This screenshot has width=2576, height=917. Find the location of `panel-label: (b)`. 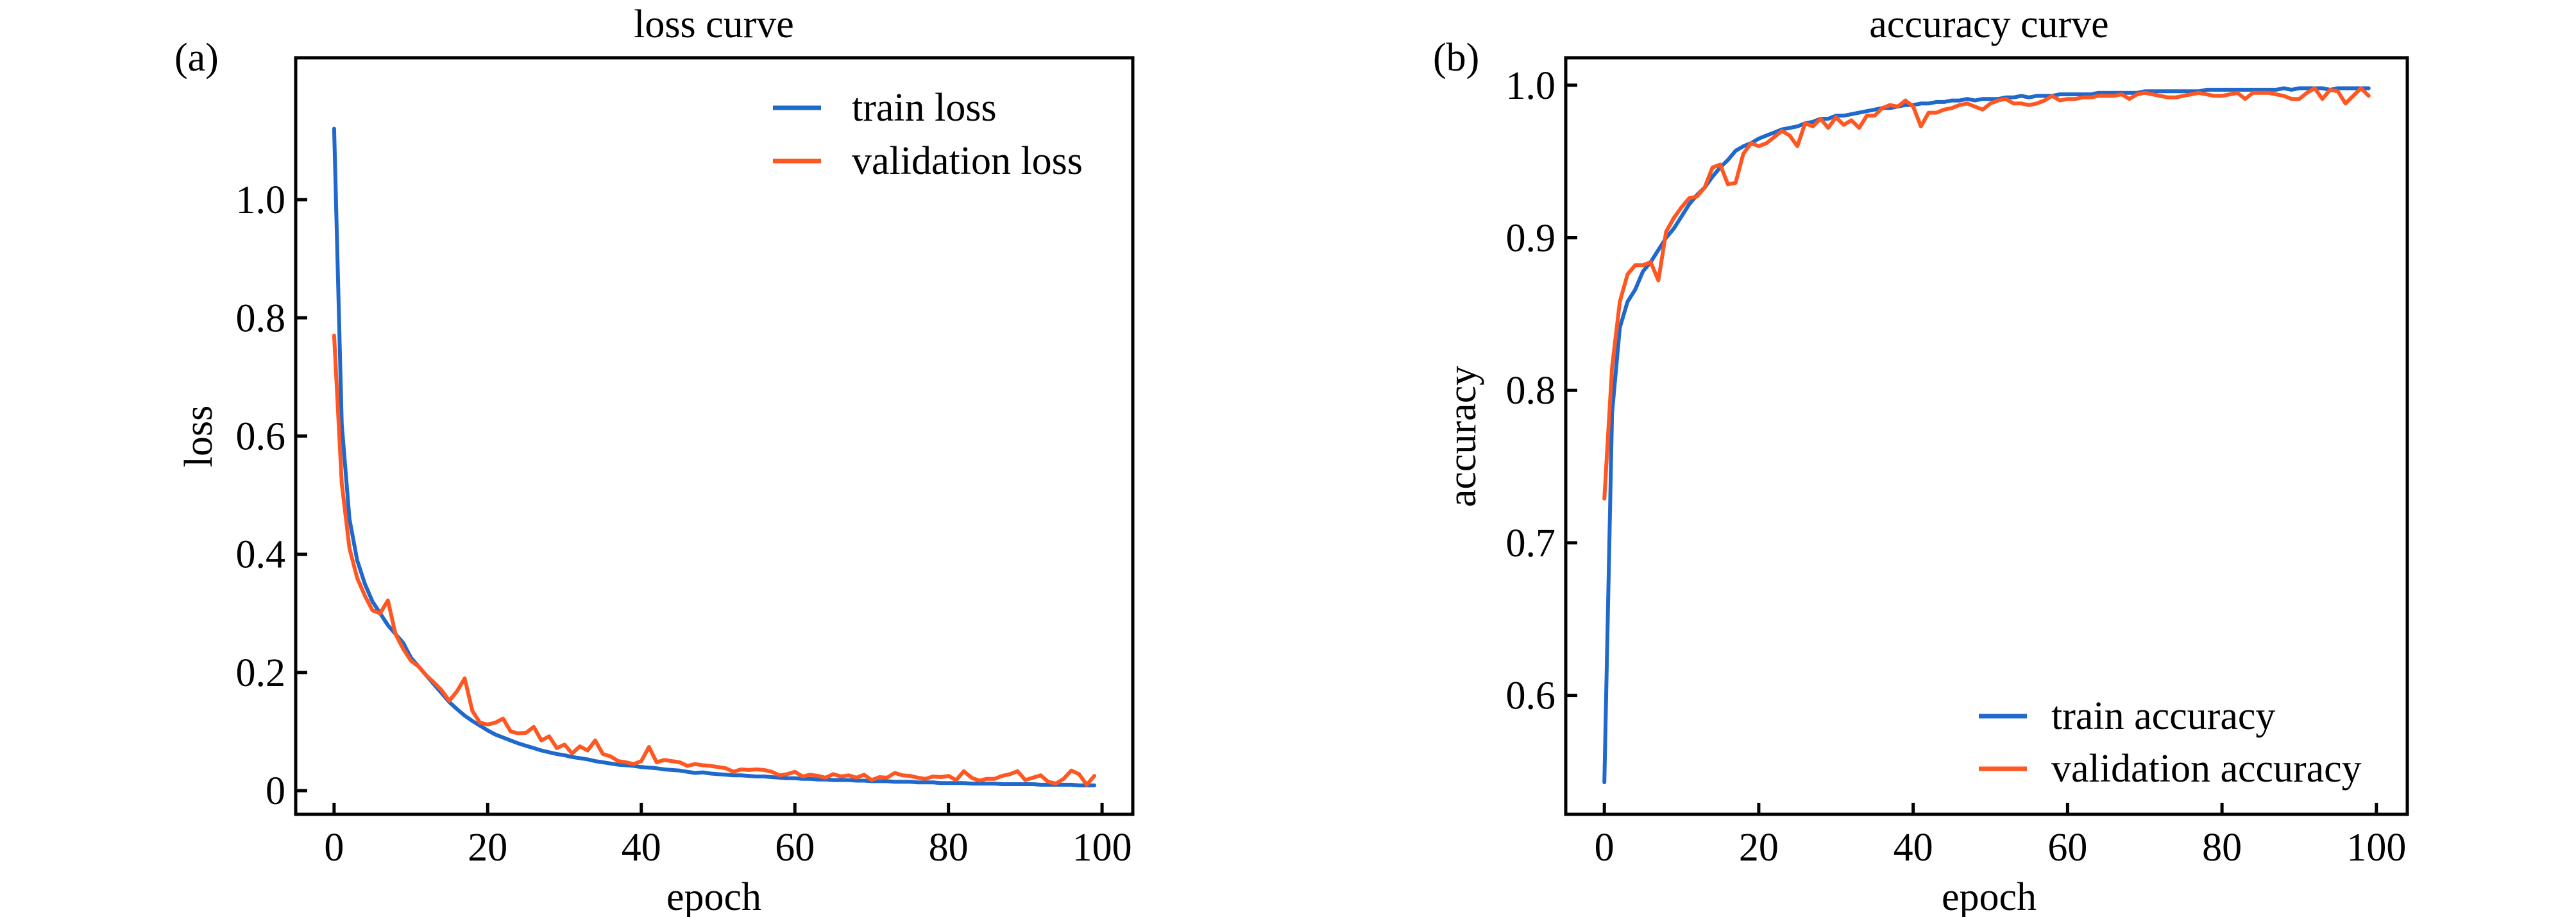

panel-label: (b) is located at coordinates (1456, 58).